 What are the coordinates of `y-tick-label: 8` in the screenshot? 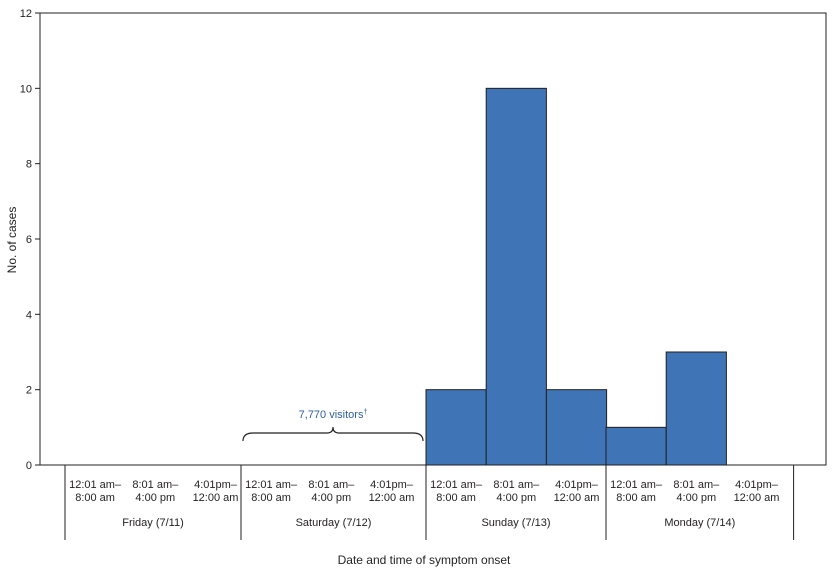 It's located at (29, 165).